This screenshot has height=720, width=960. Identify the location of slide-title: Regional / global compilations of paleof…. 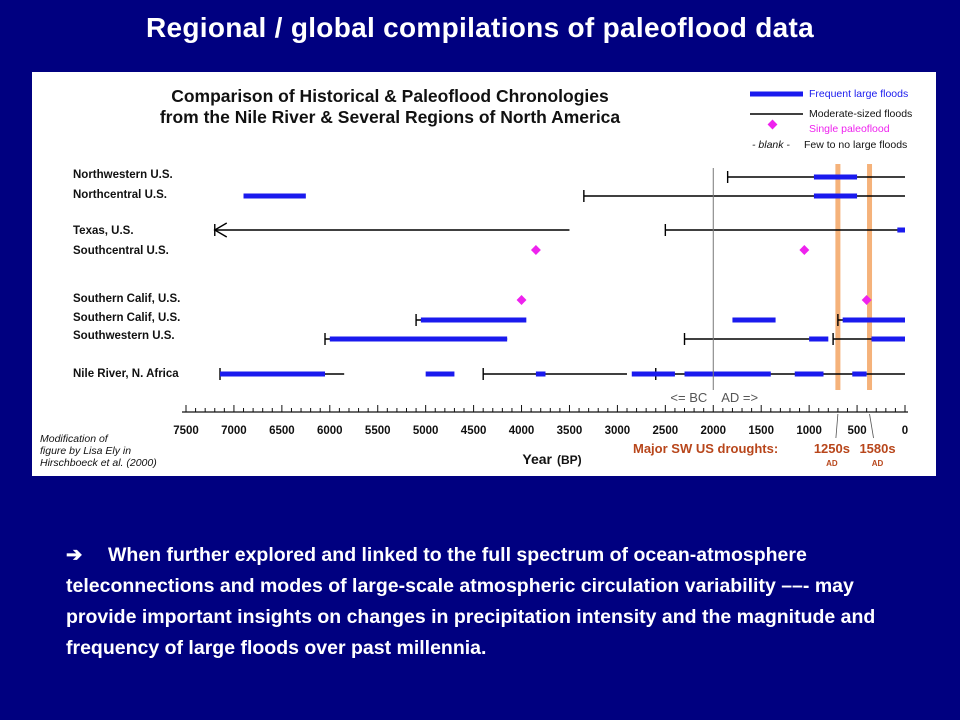
(480, 27).